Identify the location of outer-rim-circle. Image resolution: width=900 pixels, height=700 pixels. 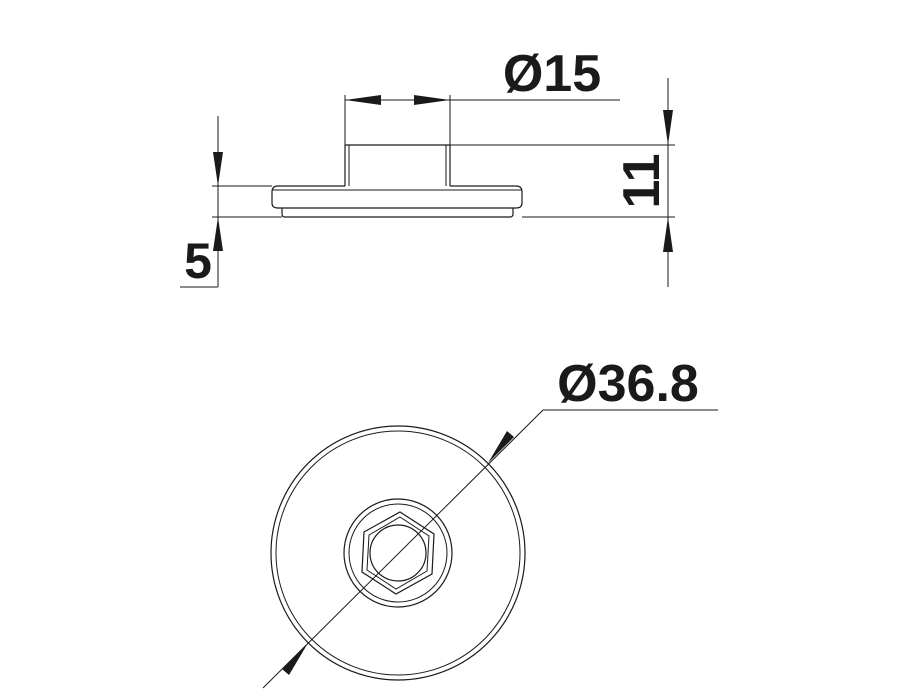
(398, 553).